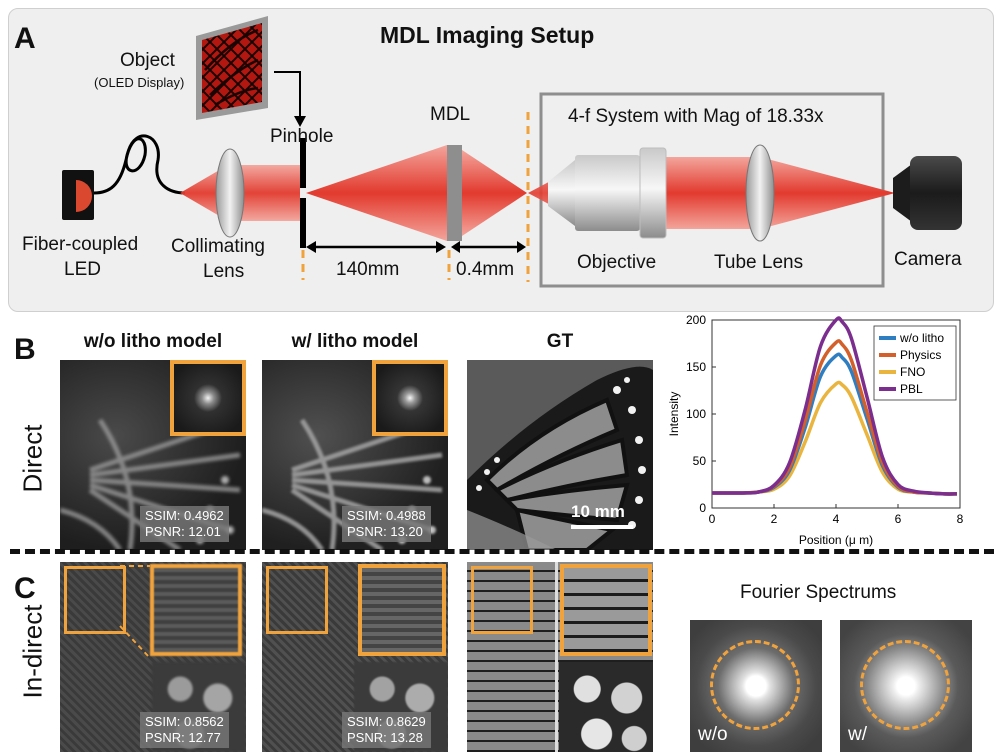 This screenshot has width=1000, height=754. What do you see at coordinates (386, 515) in the screenshot?
I see `ssim-direct-w-litho: SSIM: 0.4988` at bounding box center [386, 515].